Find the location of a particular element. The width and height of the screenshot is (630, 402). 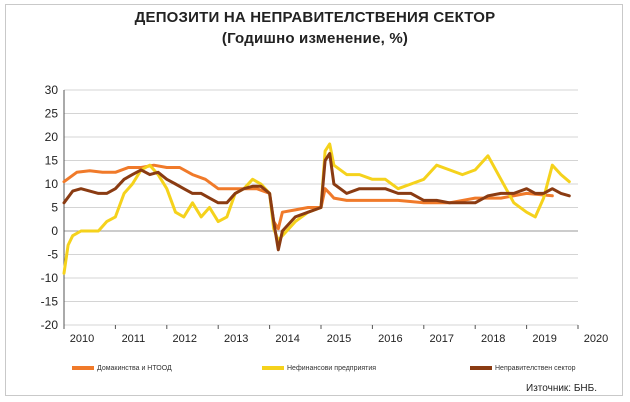

y-tick-label: 20 is located at coordinates (52, 137).